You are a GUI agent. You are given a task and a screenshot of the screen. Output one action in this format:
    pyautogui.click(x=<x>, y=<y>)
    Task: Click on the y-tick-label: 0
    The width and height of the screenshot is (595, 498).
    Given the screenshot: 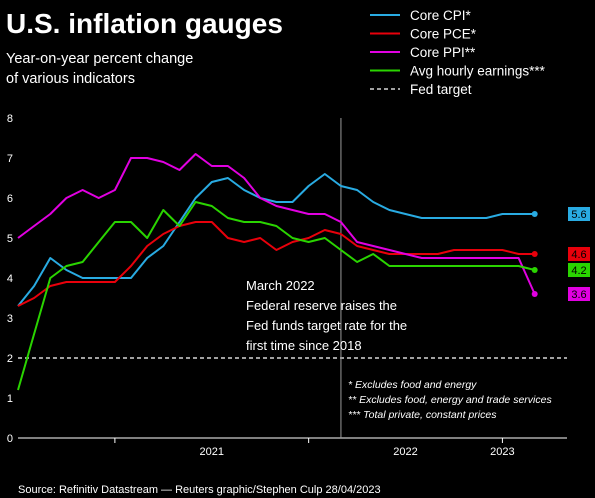 What is the action you would take?
    pyautogui.click(x=10, y=439)
    